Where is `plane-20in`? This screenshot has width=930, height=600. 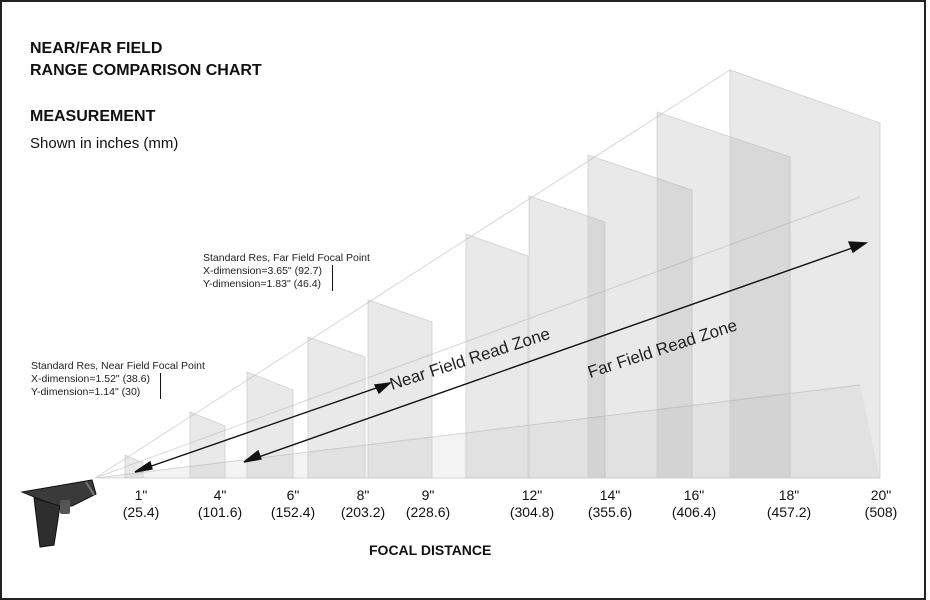
plane-20in is located at coordinates (805, 274).